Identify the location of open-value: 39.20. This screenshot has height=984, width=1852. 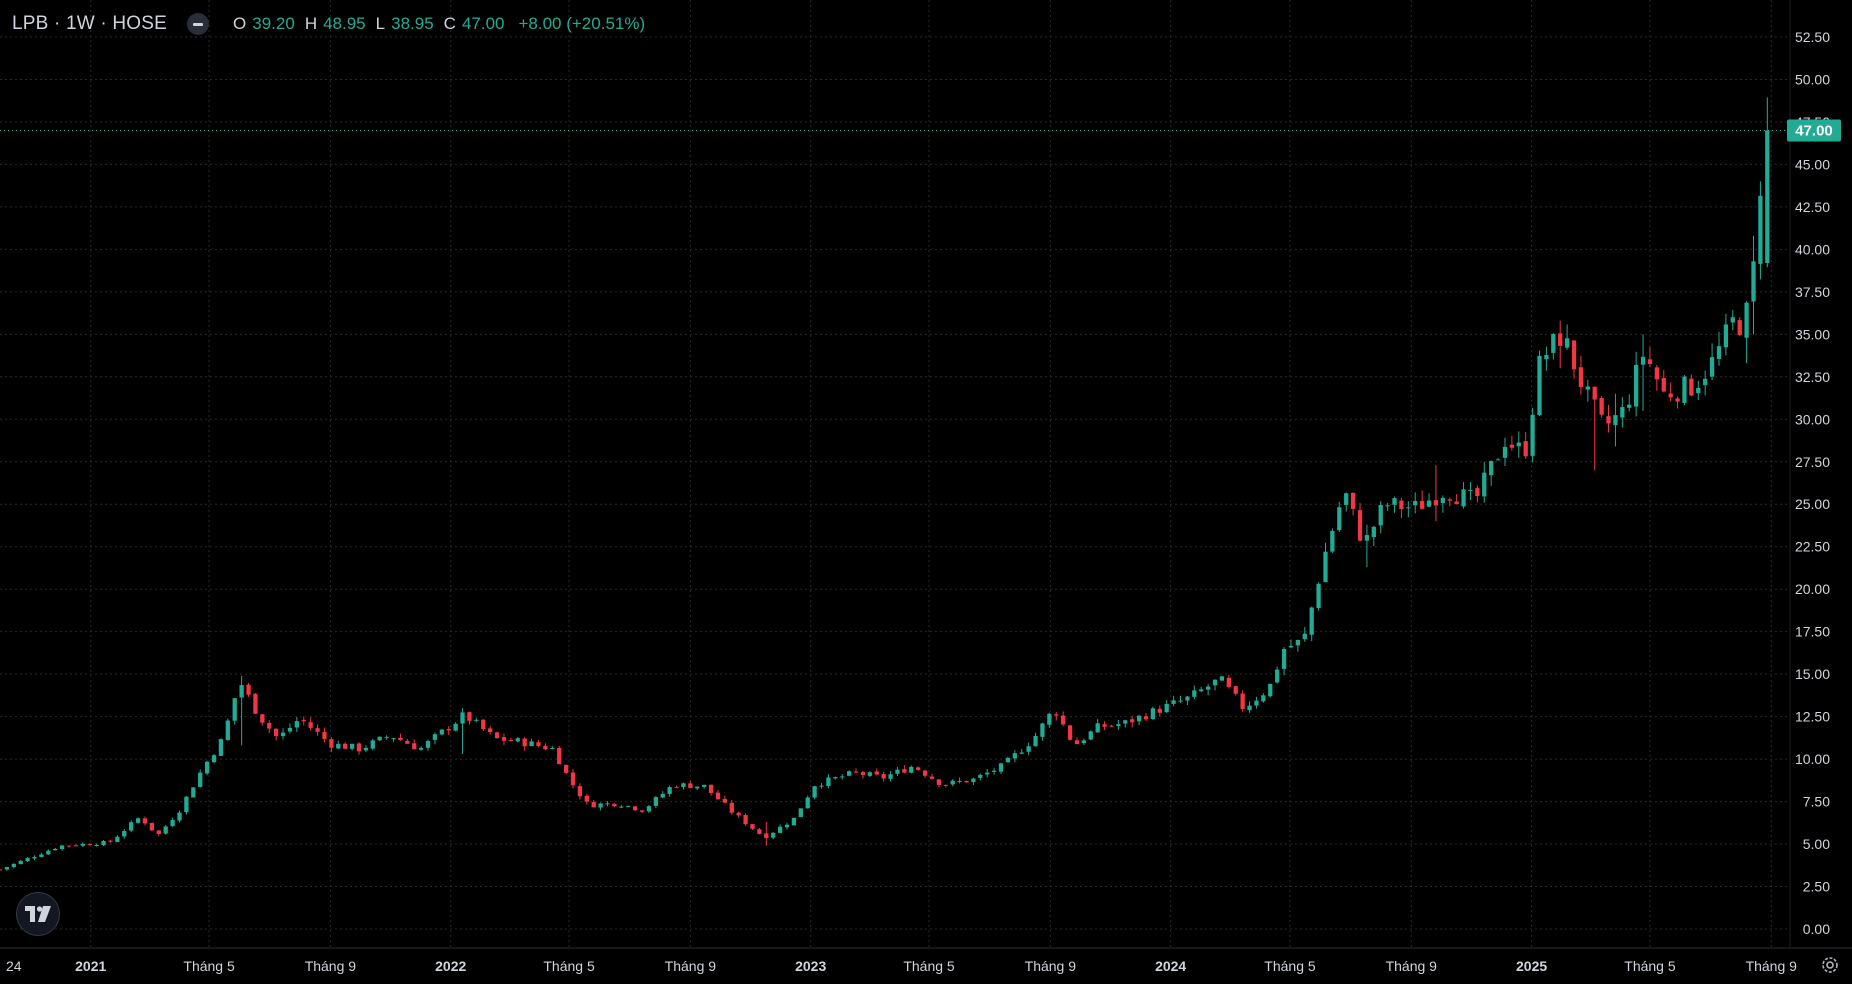
(273, 23).